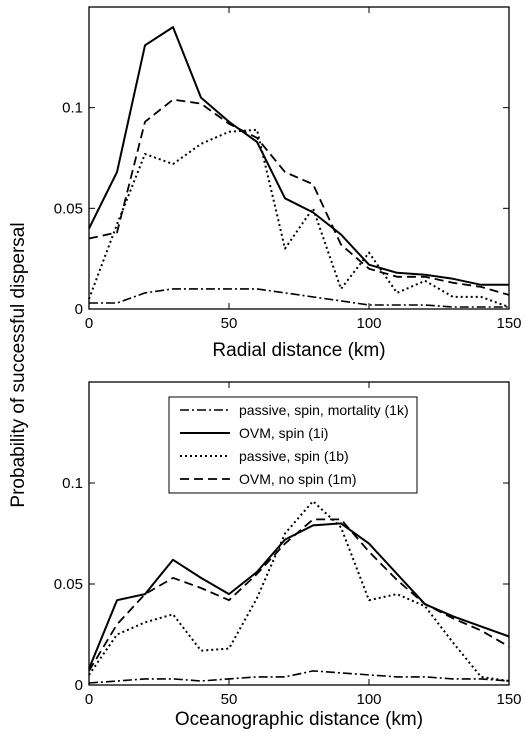  What do you see at coordinates (368, 699) in the screenshot?
I see `bottom-x-tick-label: 100` at bounding box center [368, 699].